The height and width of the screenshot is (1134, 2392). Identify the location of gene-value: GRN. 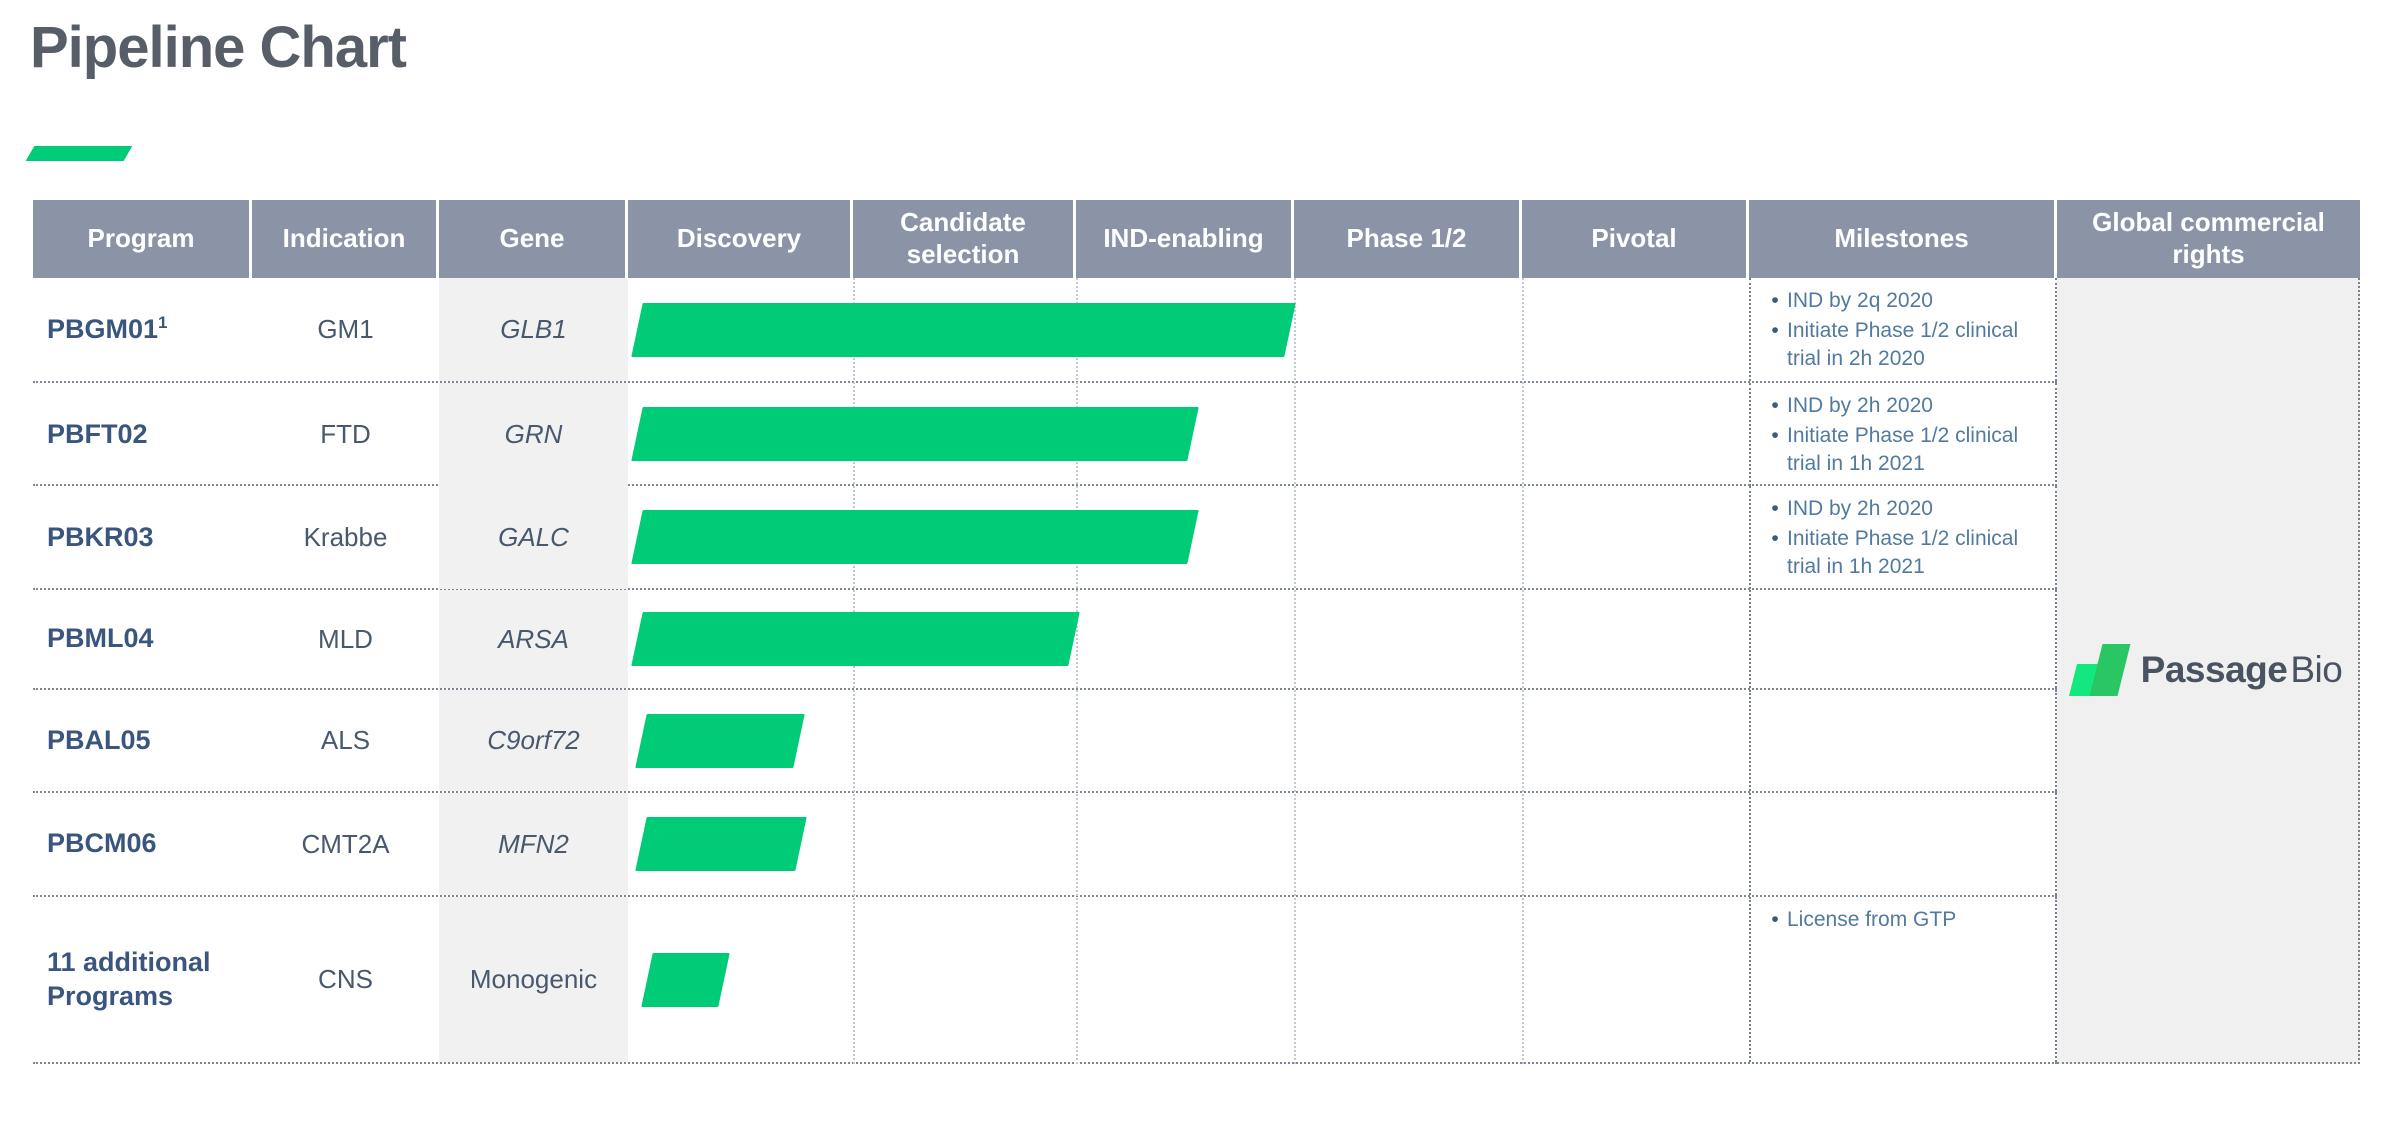
(533, 434).